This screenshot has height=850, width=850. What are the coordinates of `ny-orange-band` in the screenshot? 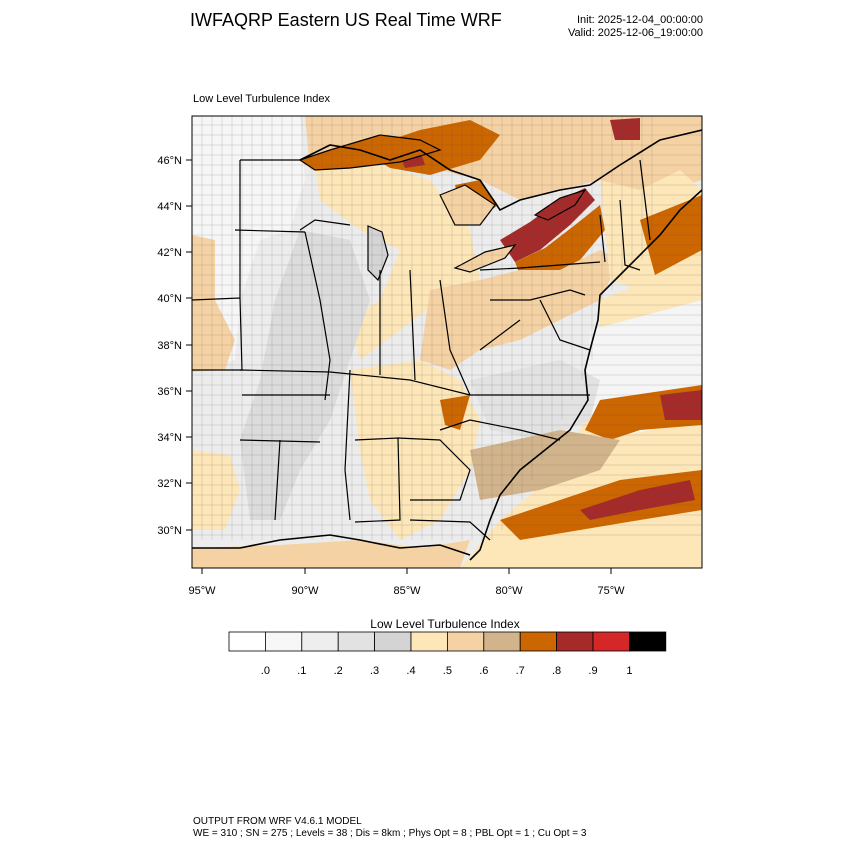 It's located at (560, 240).